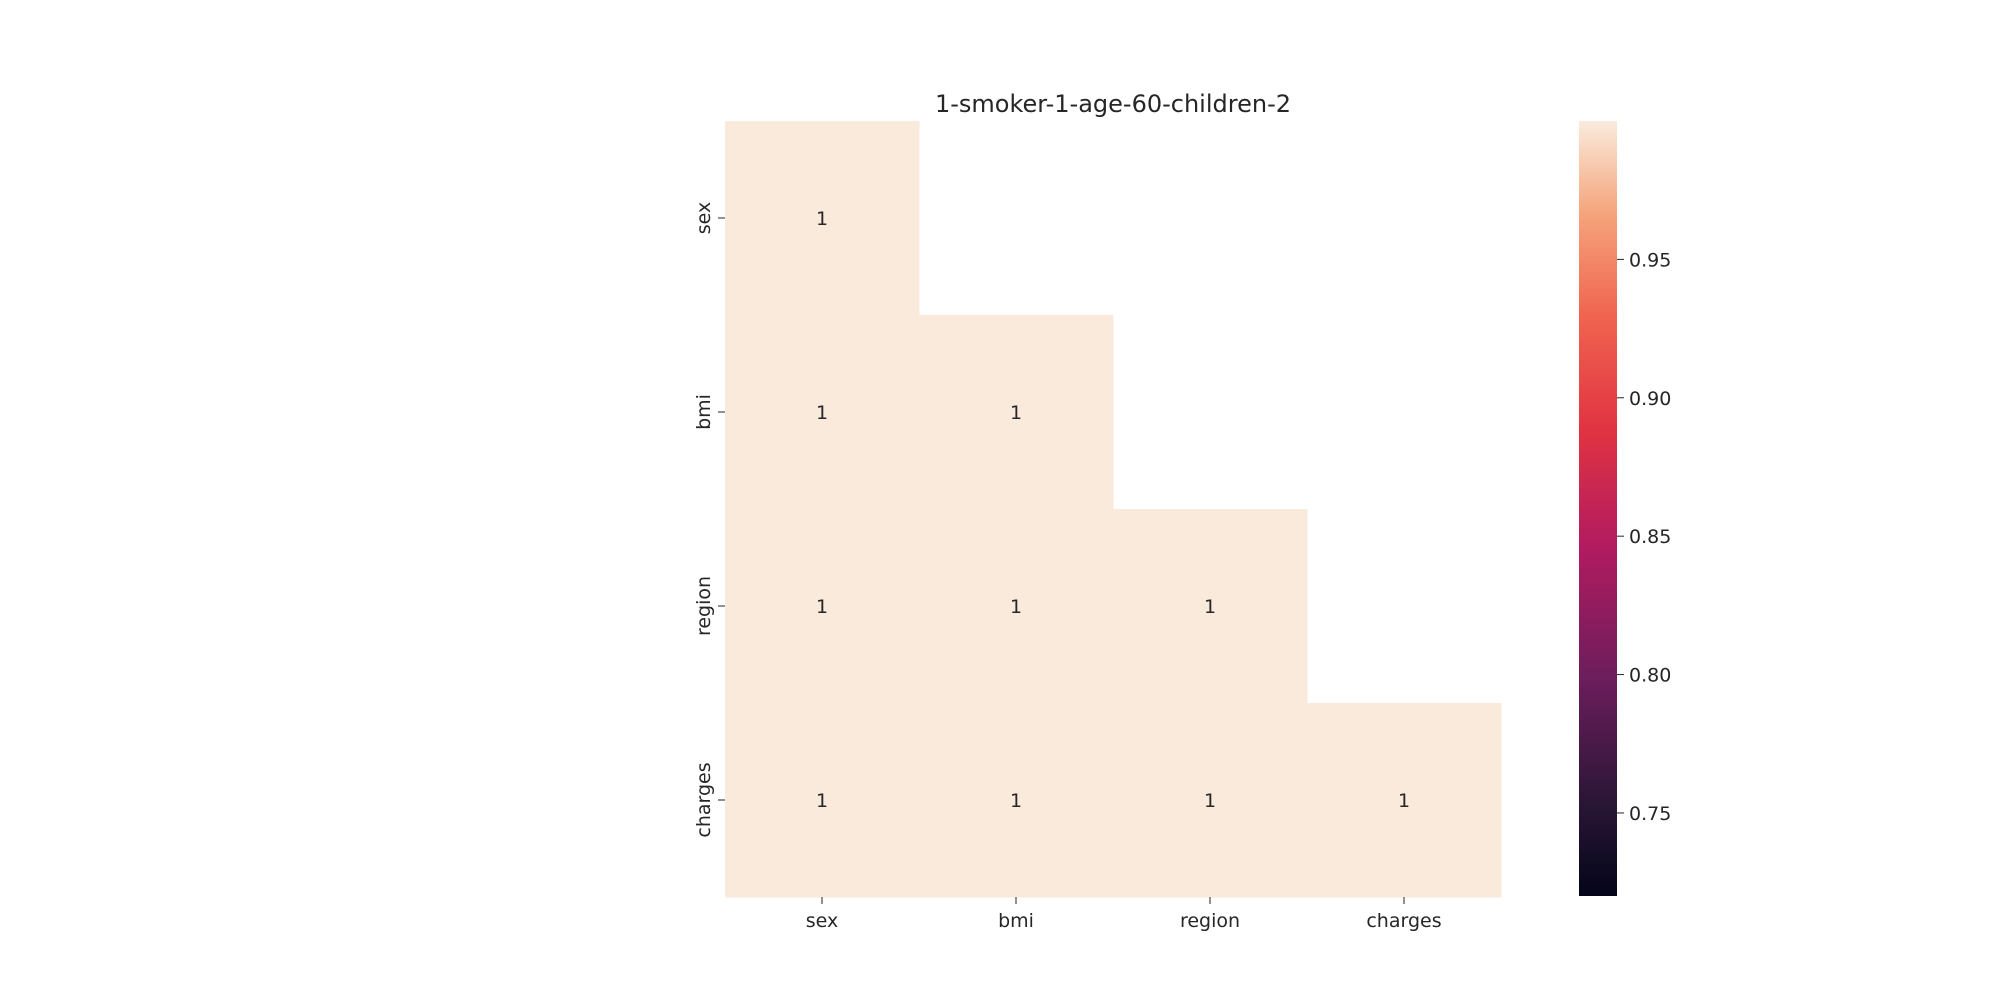  Describe the element at coordinates (704, 412) in the screenshot. I see `y-tick-label: bmi` at that location.